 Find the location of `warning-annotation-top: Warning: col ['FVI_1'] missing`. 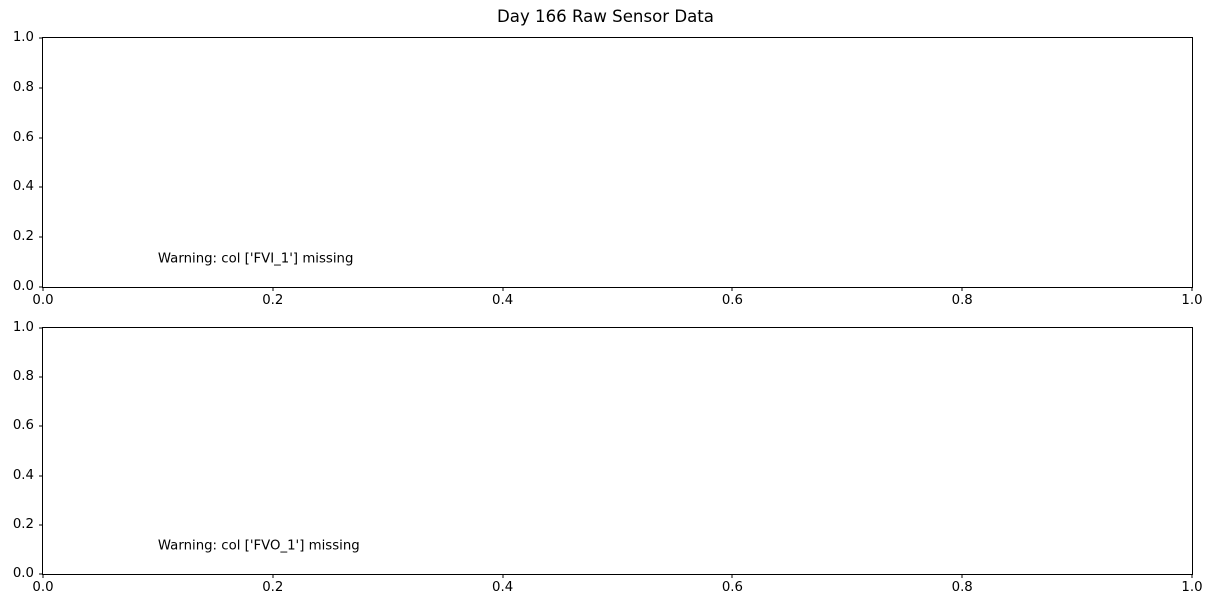

warning-annotation-top: Warning: col ['FVI_1'] missing is located at coordinates (255, 259).